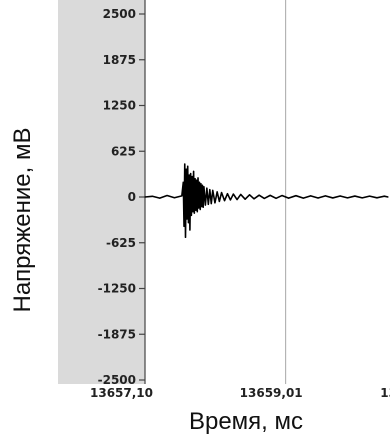  Describe the element at coordinates (119, 60) in the screenshot. I see `y-tick-label: 1875` at that location.